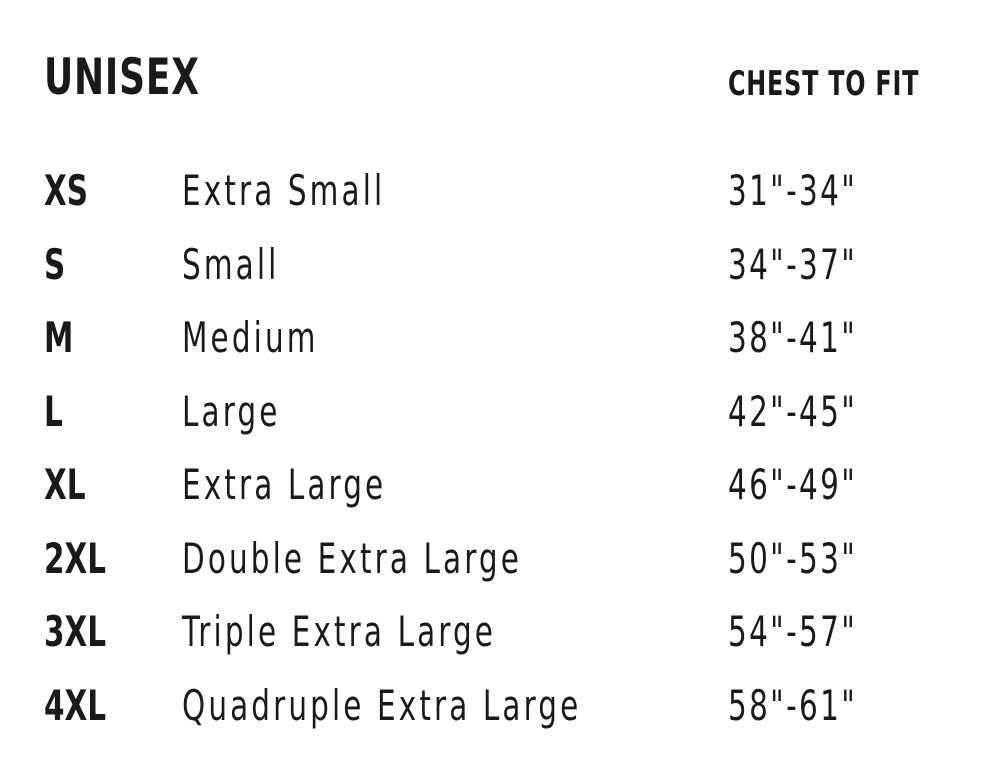  What do you see at coordinates (382, 705) in the screenshot?
I see `size-name: Quadruple Extra Large` at bounding box center [382, 705].